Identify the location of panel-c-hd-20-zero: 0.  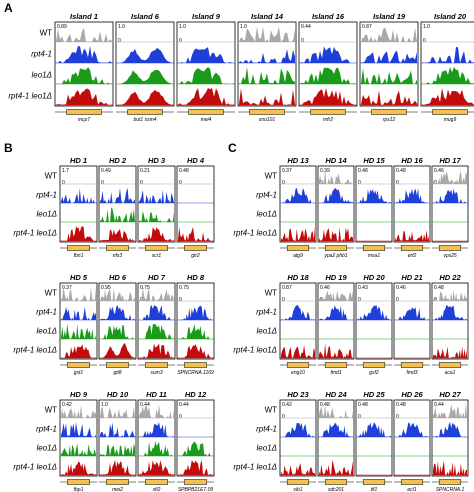
(359, 300).